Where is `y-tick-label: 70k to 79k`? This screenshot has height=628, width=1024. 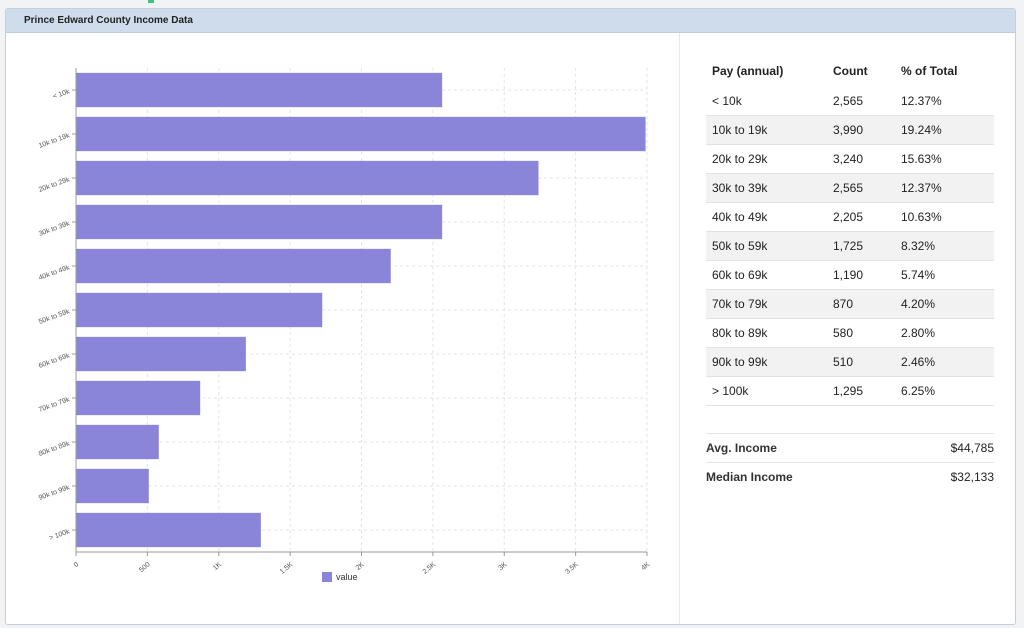
y-tick-label: 70k to 79k is located at coordinates (54, 405).